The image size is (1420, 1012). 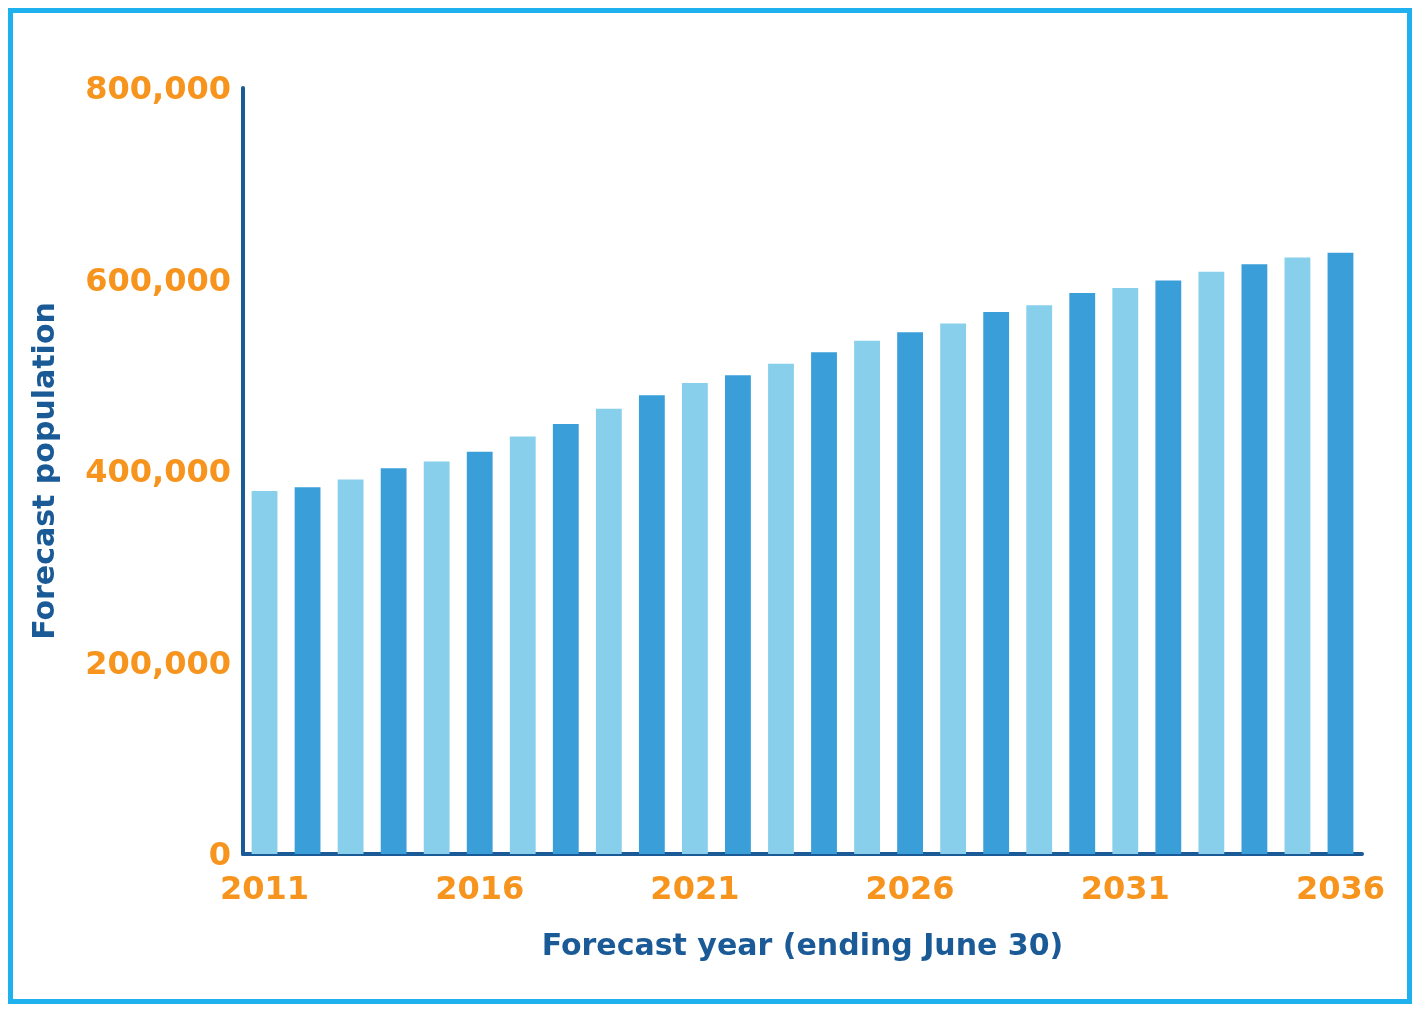 What do you see at coordinates (158, 88) in the screenshot?
I see `y-tick-label: 800,000` at bounding box center [158, 88].